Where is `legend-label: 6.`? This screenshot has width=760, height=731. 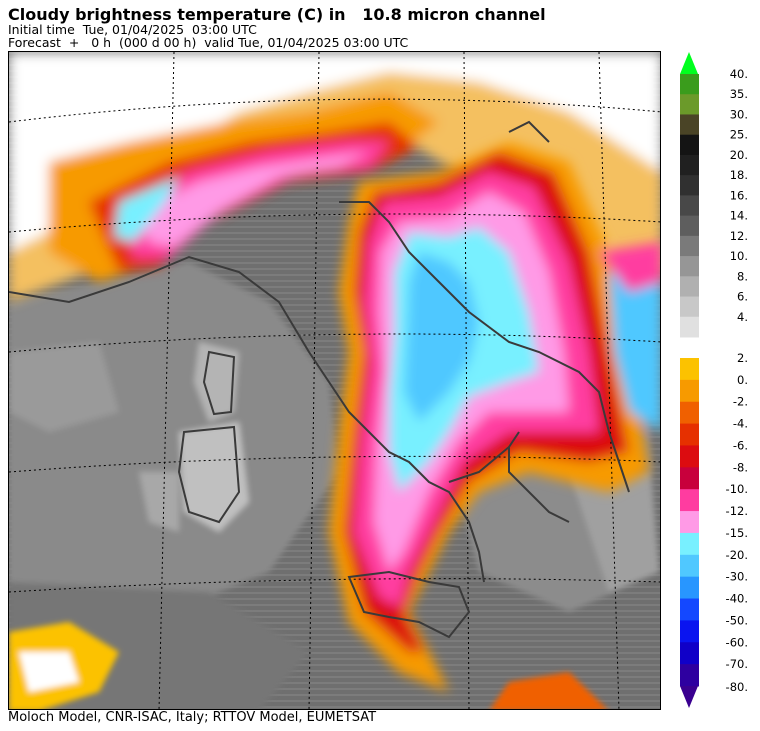 legend-label: 6. is located at coordinates (742, 297).